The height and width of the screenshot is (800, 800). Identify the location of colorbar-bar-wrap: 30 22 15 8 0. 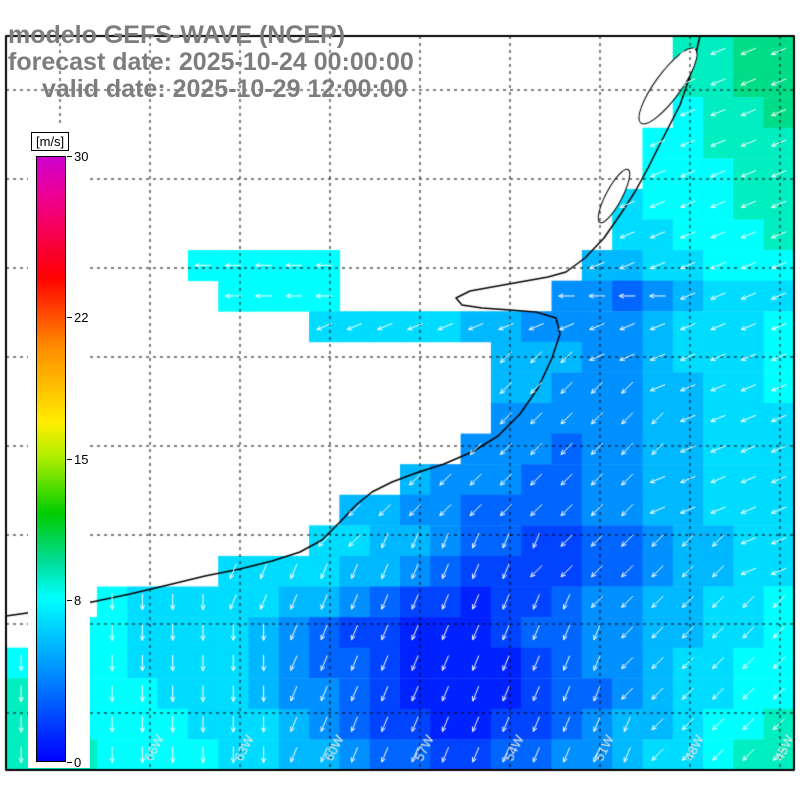
(62, 459).